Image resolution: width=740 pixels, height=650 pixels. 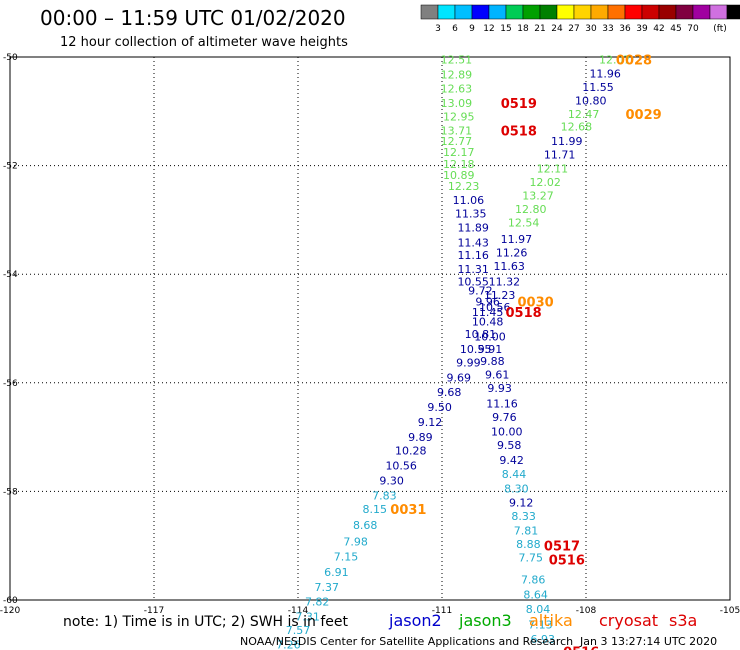 What do you see at coordinates (683, 620) in the screenshot?
I see `legend-s3a: s3a` at bounding box center [683, 620].